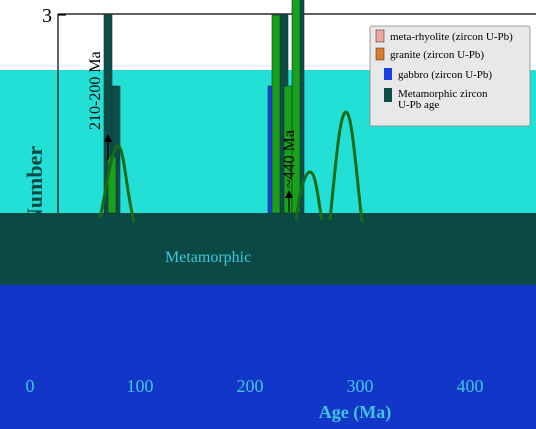 The height and width of the screenshot is (429, 536). What do you see at coordinates (289, 194) in the screenshot?
I see `arrow-440-head` at bounding box center [289, 194].